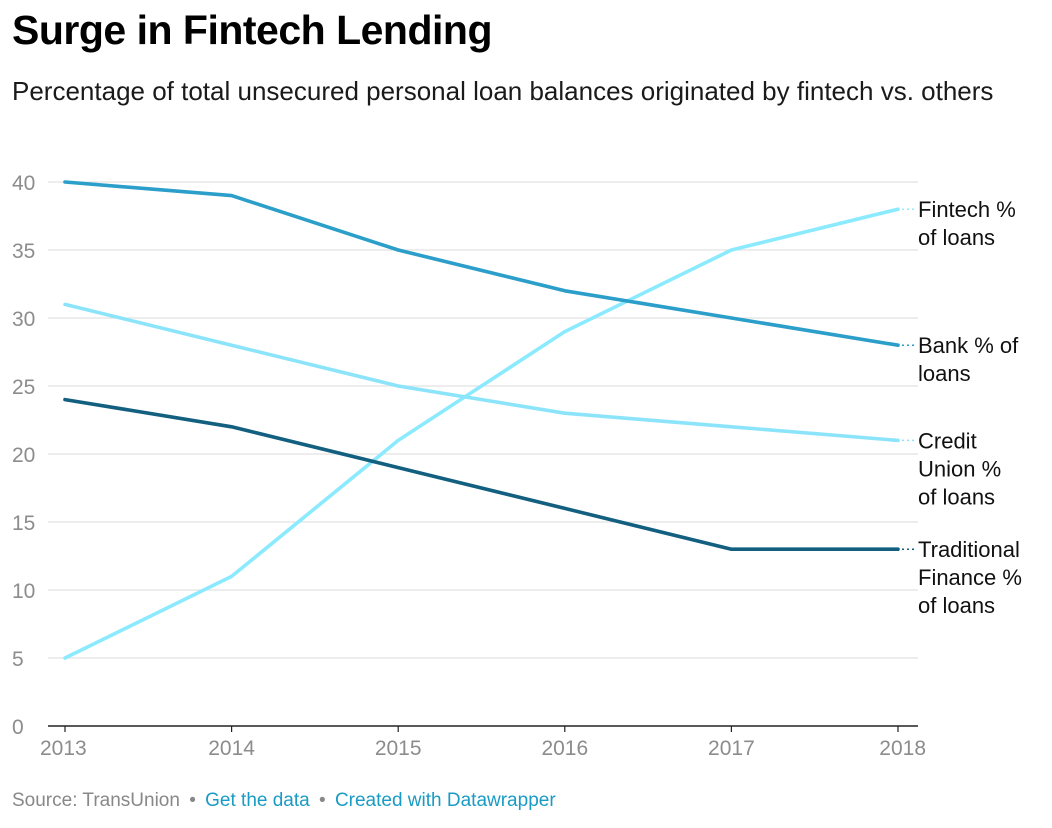  Describe the element at coordinates (902, 748) in the screenshot. I see `x-tick-label: 2018` at that location.